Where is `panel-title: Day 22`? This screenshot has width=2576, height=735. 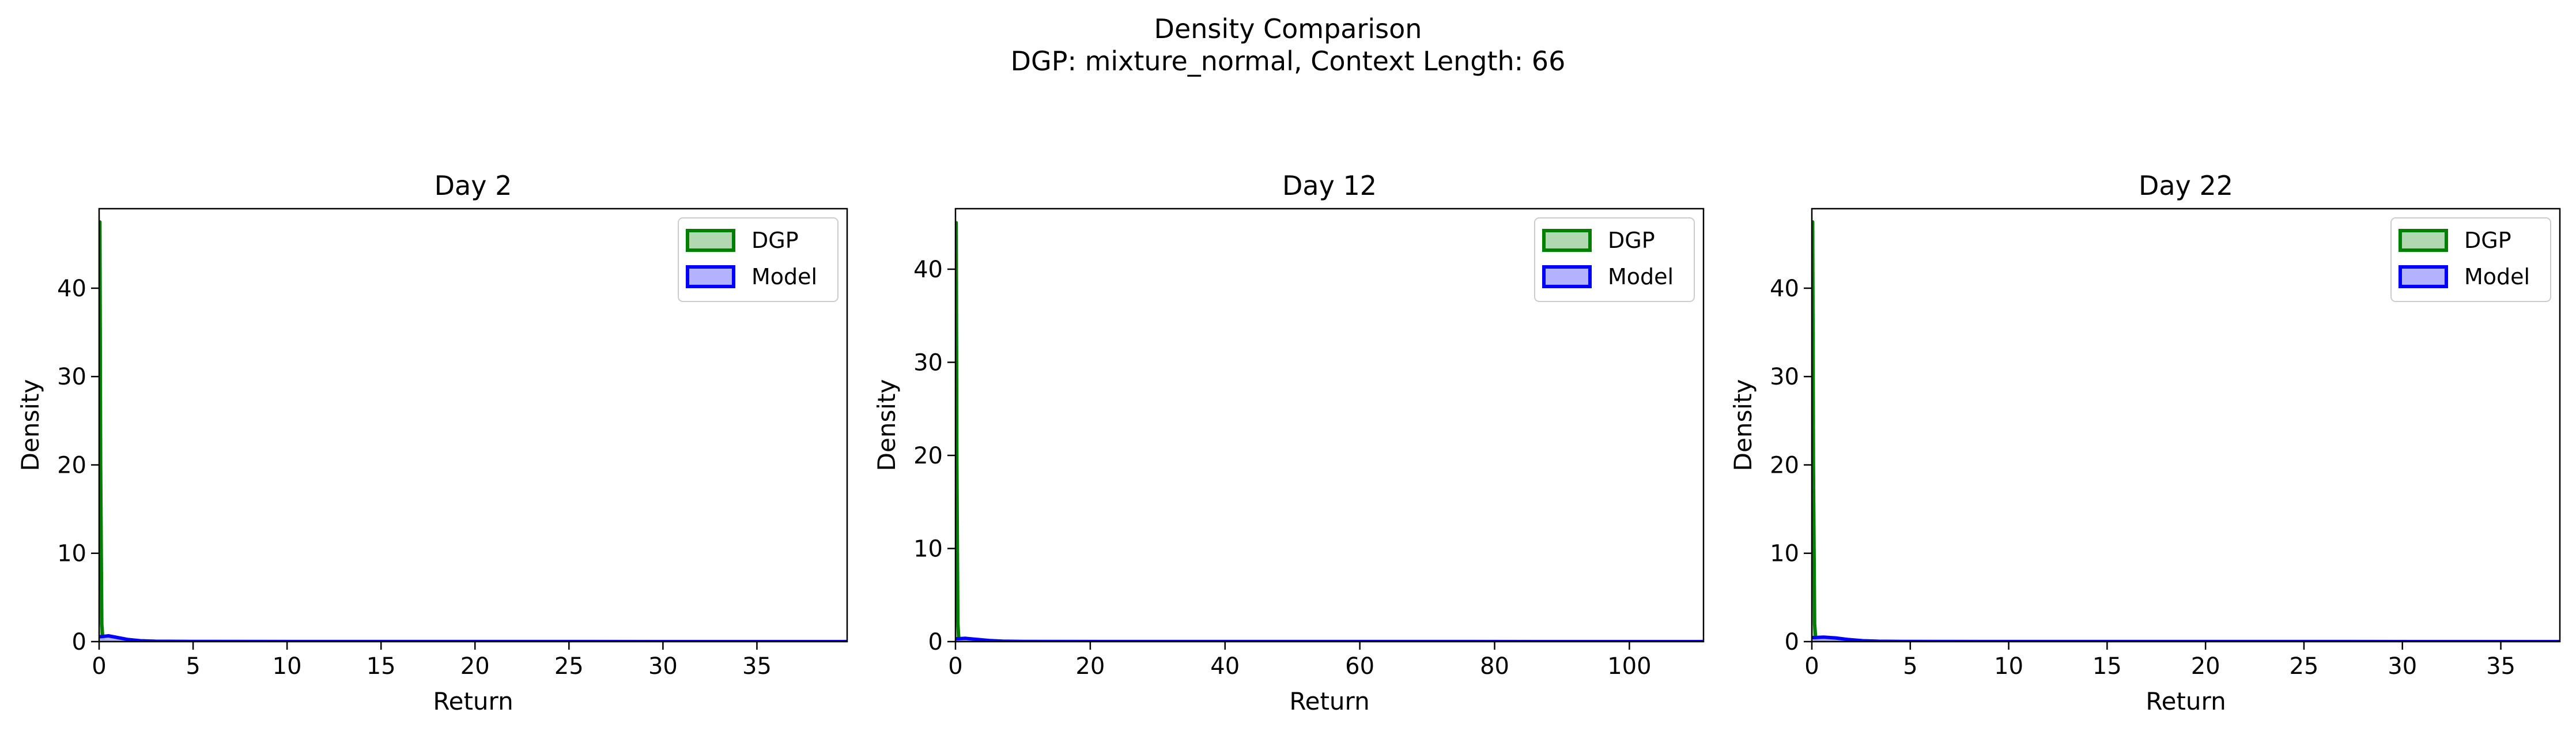
panel-title: Day 22 is located at coordinates (2186, 185).